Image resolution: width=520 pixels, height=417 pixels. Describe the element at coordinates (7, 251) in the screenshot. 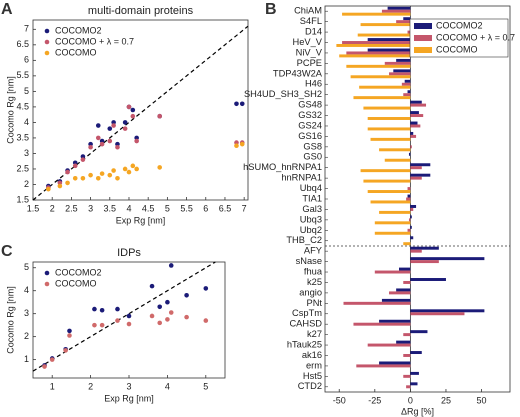

I see `panel-label: C` at that location.